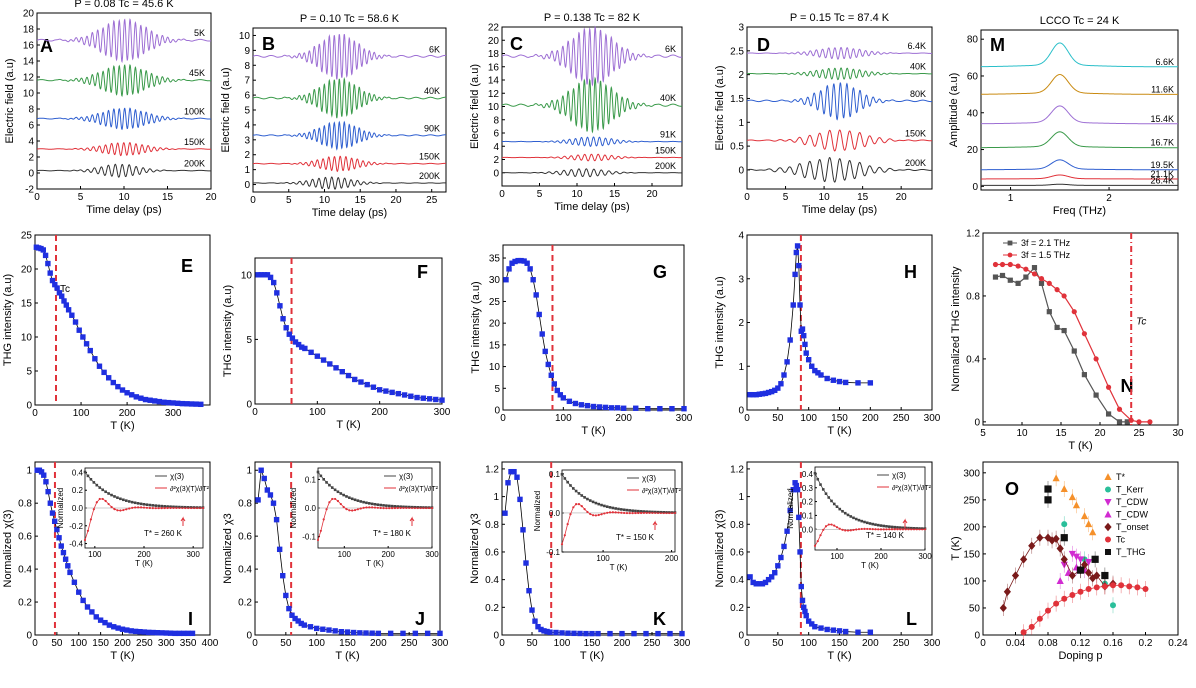 This screenshot has width=1196, height=688. Describe the element at coordinates (971, 527) in the screenshot. I see `y-tick-label: 200` at that location.